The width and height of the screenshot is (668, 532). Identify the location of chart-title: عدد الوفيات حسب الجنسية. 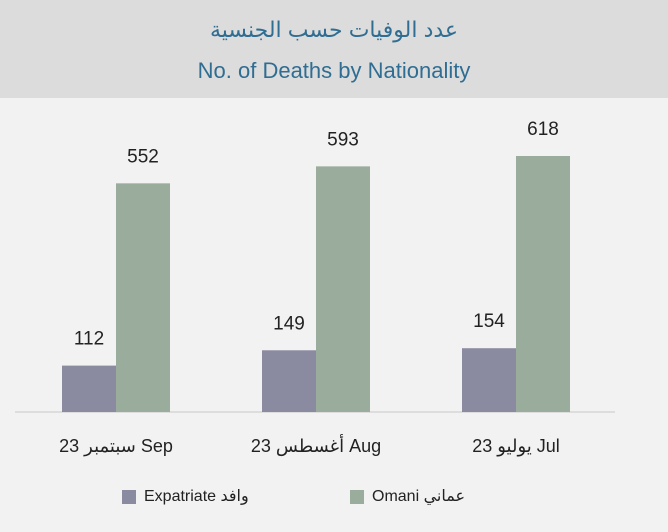
(334, 29).